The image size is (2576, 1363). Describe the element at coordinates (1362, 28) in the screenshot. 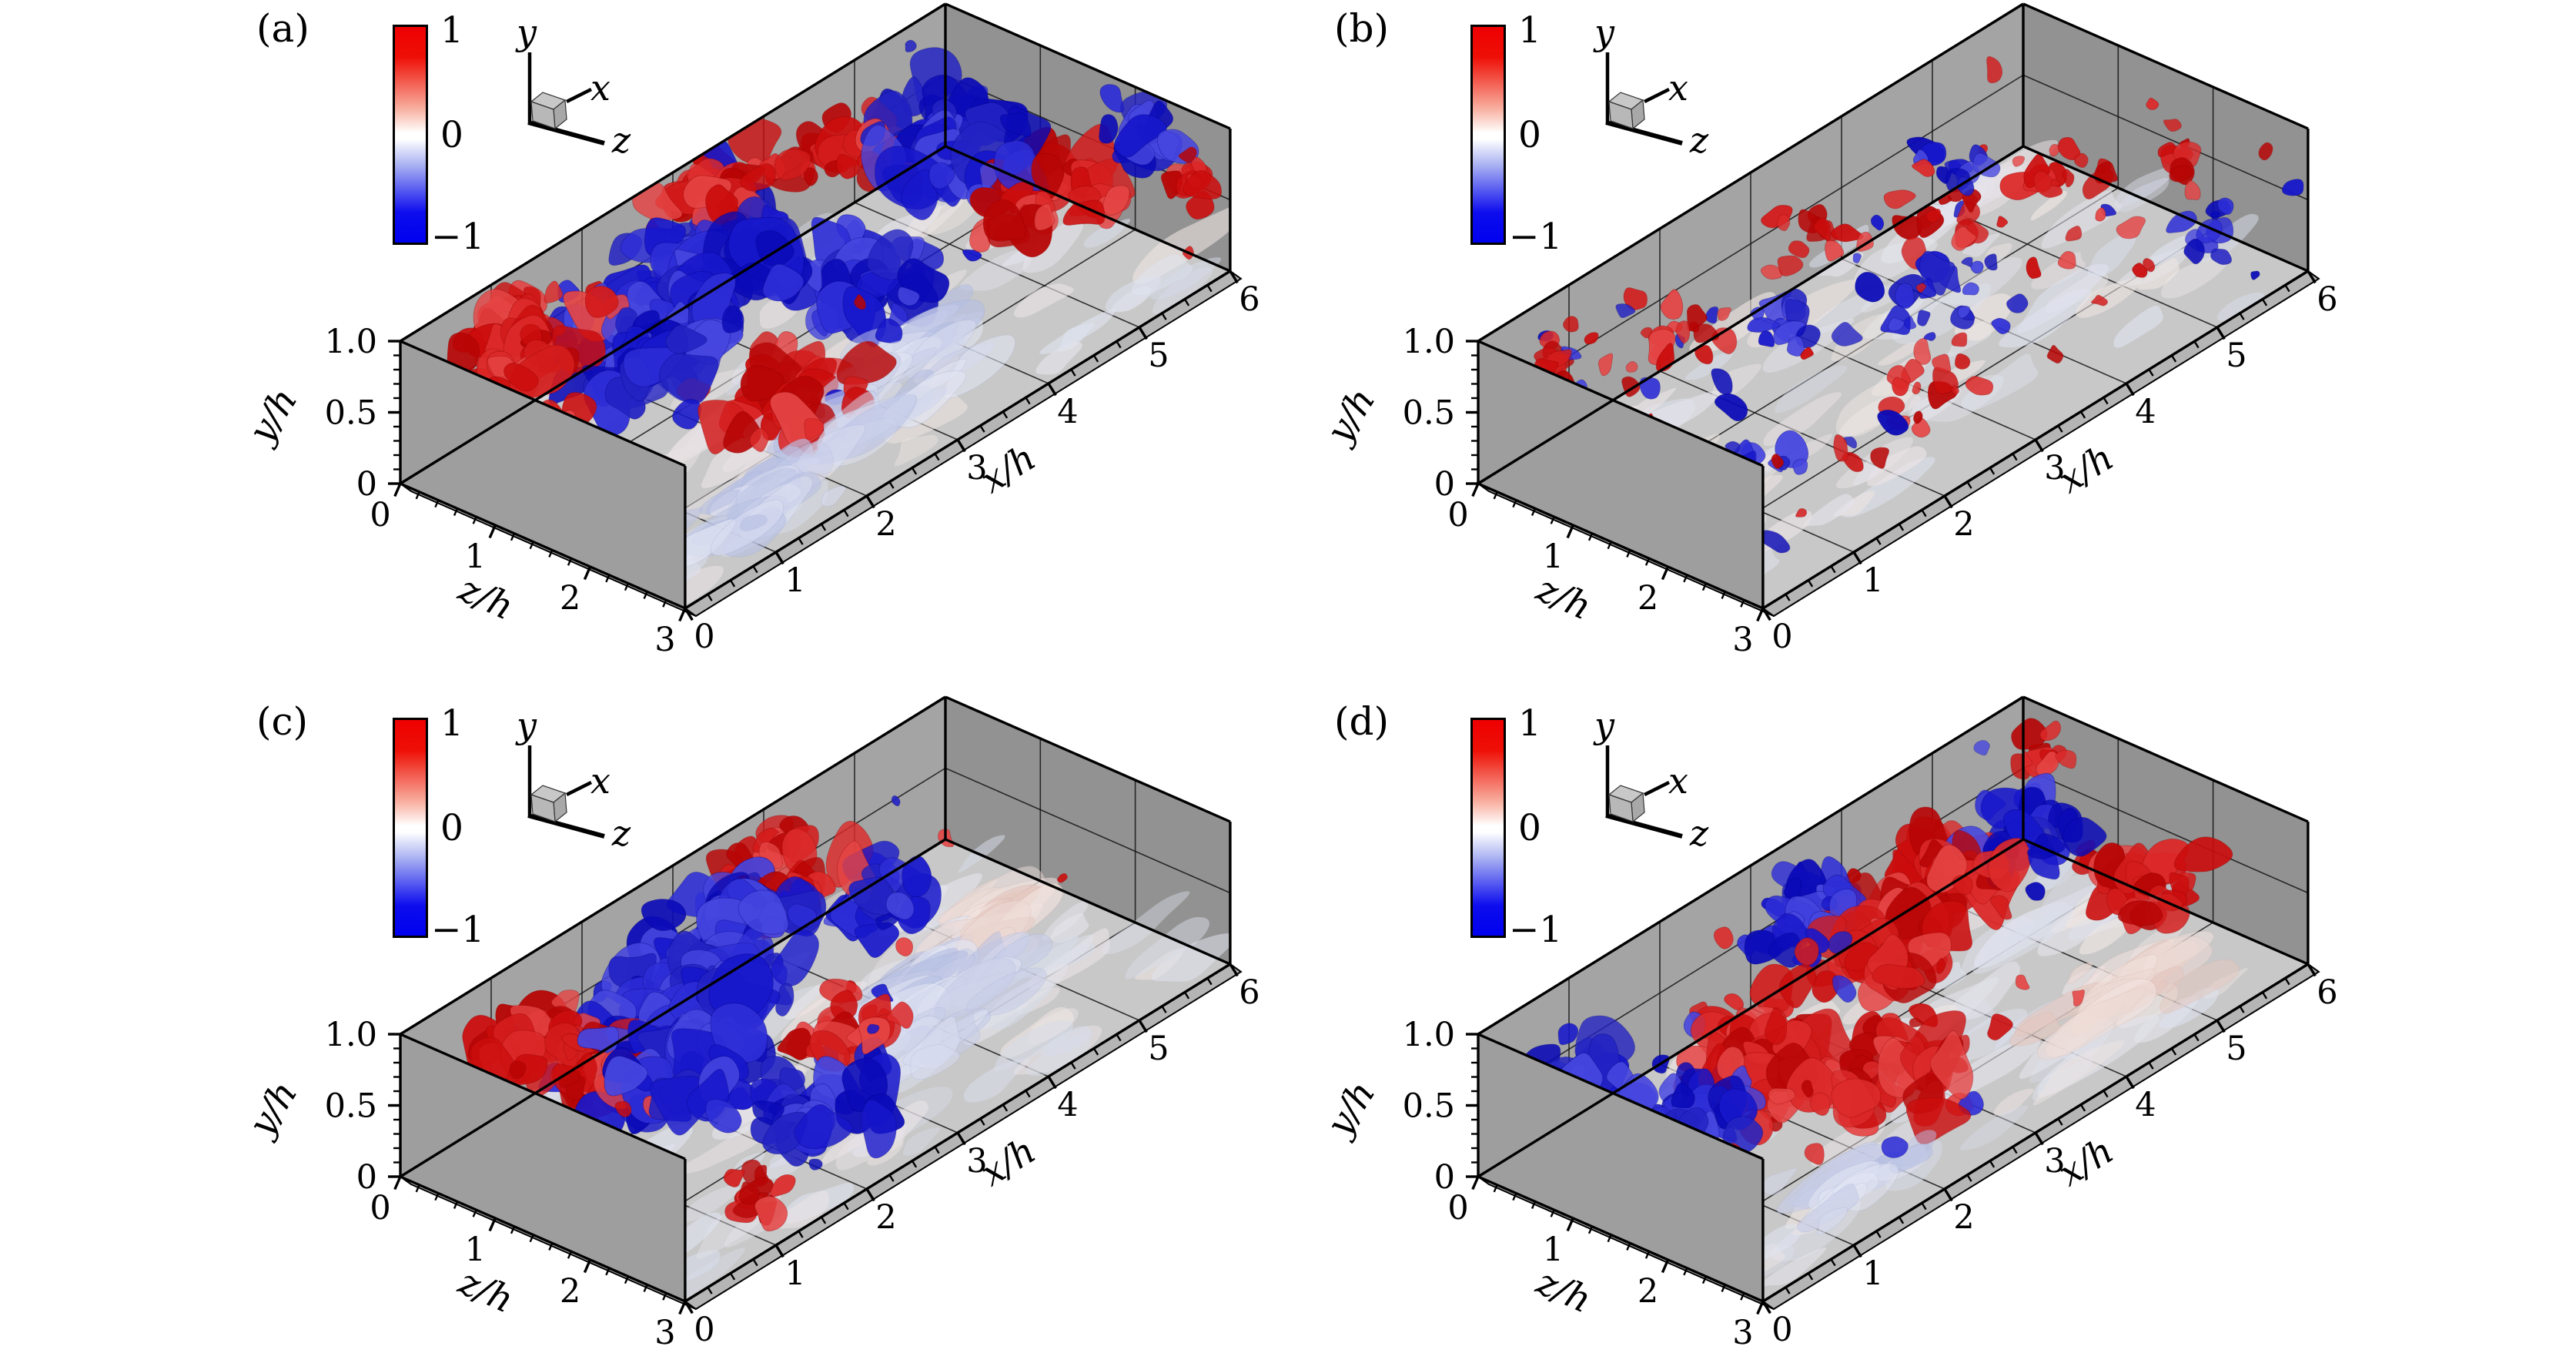

I see `panel-b-label: (b)` at that location.